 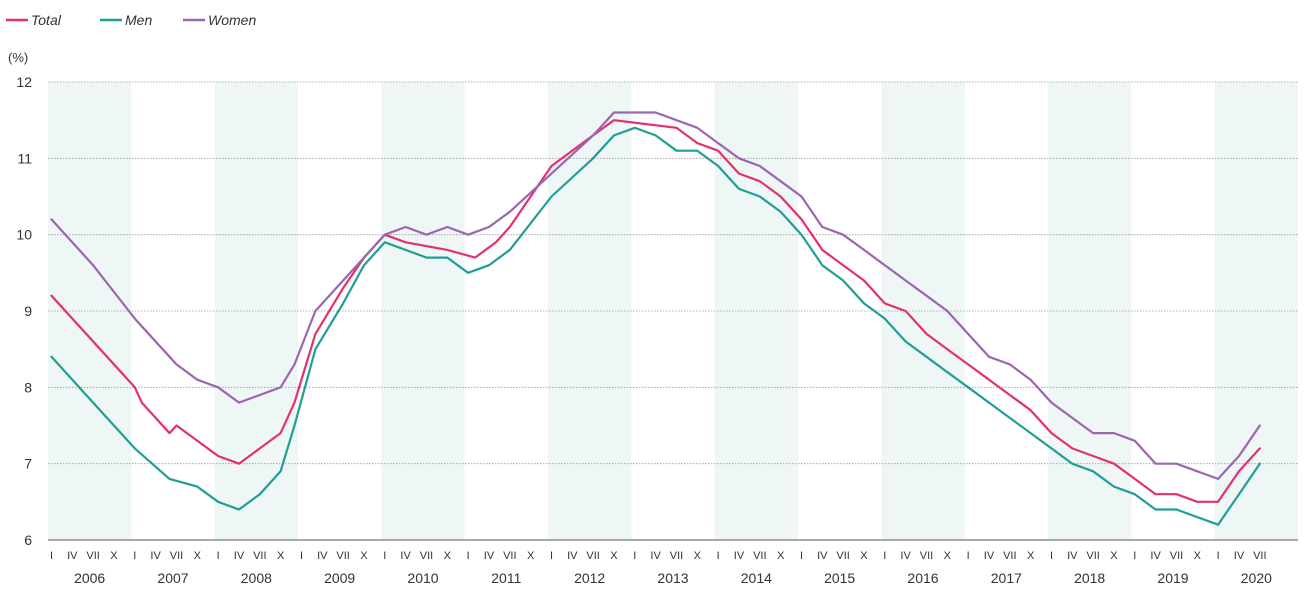 I want to click on x-year-label: 2009, so click(x=339, y=578).